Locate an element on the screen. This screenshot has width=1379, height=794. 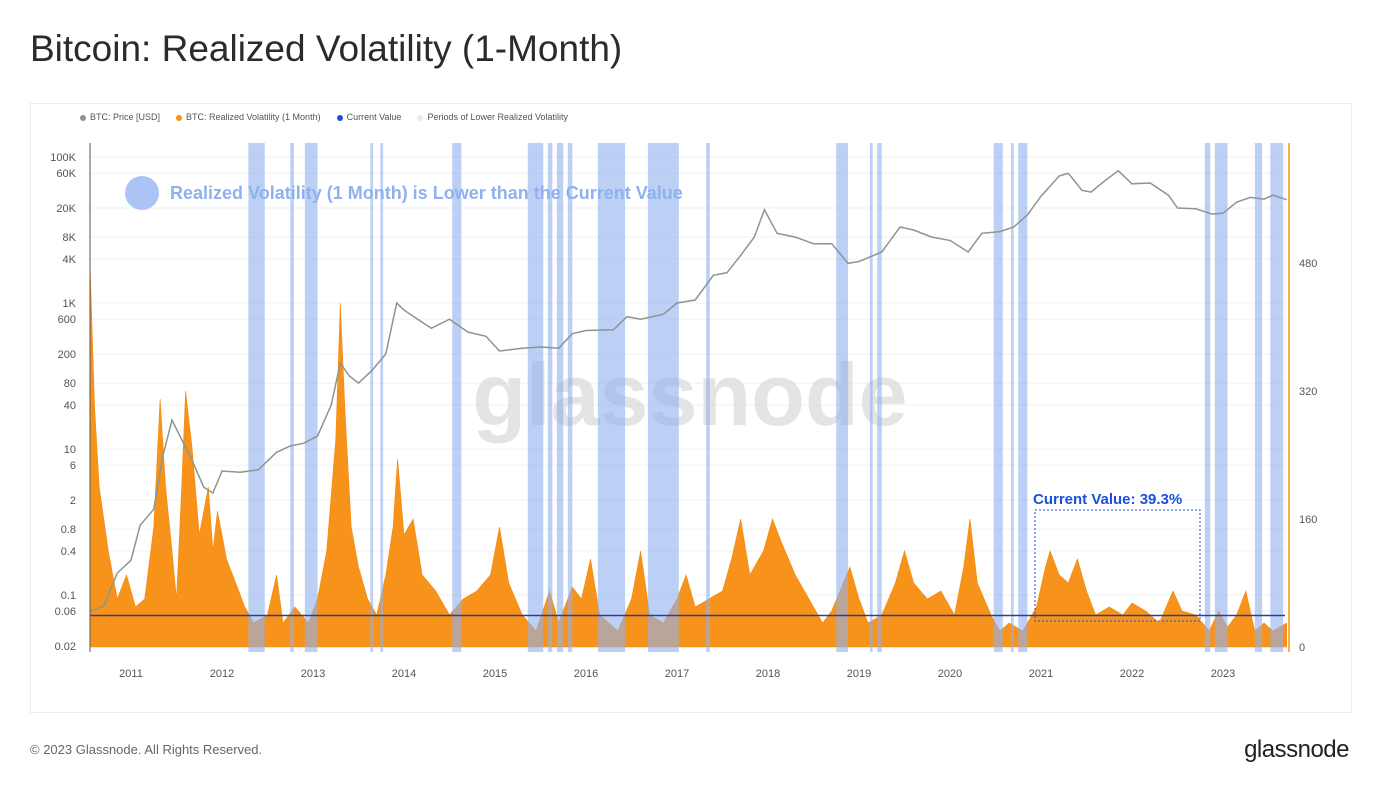
copyright: © 2023 Glassnode. All Rights Reserved. is located at coordinates (146, 749).